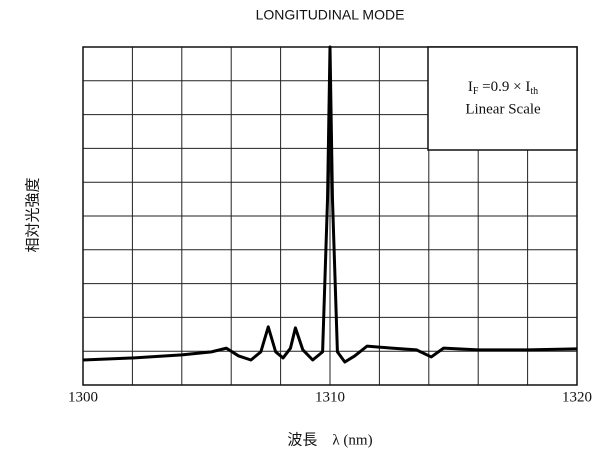 Image resolution: width=607 pixels, height=462 pixels. I want to click on x-tick-label: 1300, so click(83, 397).